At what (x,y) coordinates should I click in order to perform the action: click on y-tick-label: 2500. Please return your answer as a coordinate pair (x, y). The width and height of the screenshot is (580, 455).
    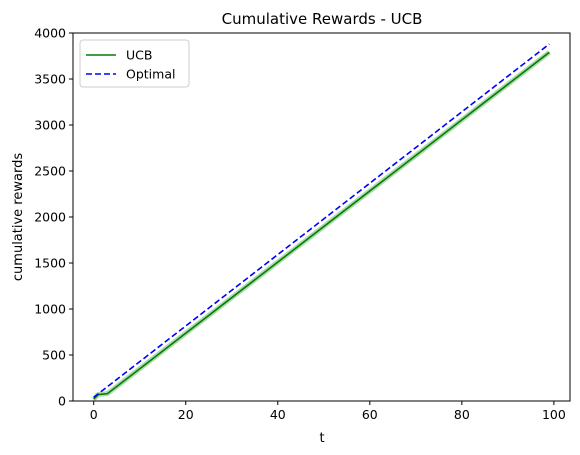
    Looking at the image, I should click on (50, 171).